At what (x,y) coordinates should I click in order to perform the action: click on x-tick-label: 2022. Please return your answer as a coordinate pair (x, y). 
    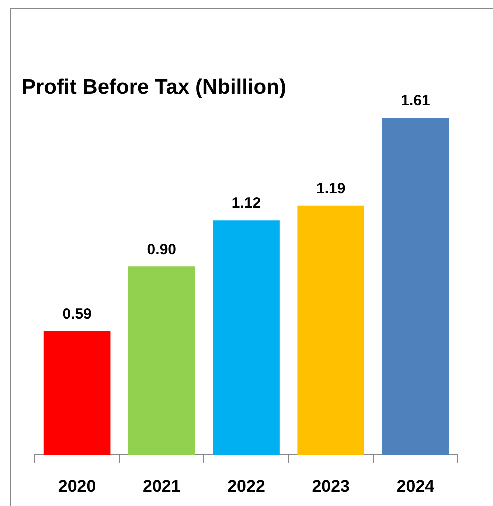
    Looking at the image, I should click on (247, 486).